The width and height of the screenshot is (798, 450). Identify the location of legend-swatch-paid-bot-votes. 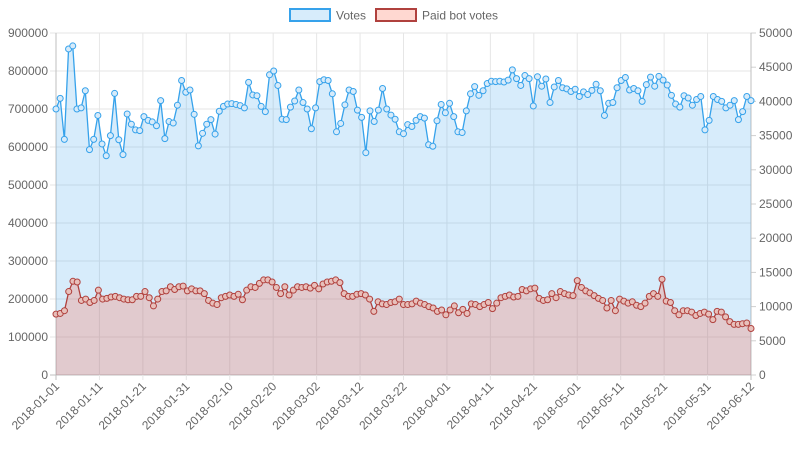
(396, 15).